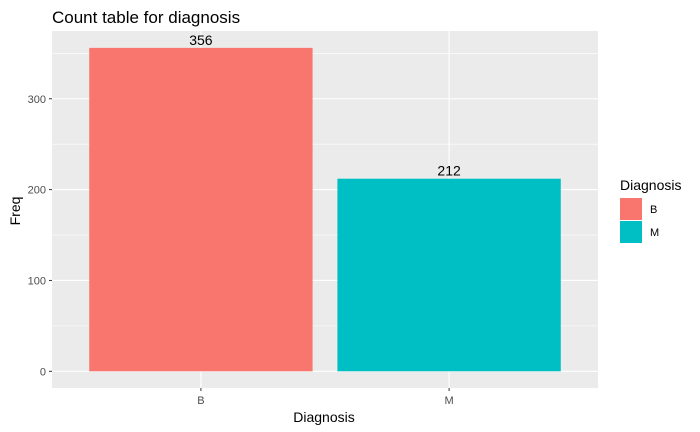  What do you see at coordinates (37, 100) in the screenshot?
I see `y-tick-label: 300` at bounding box center [37, 100].